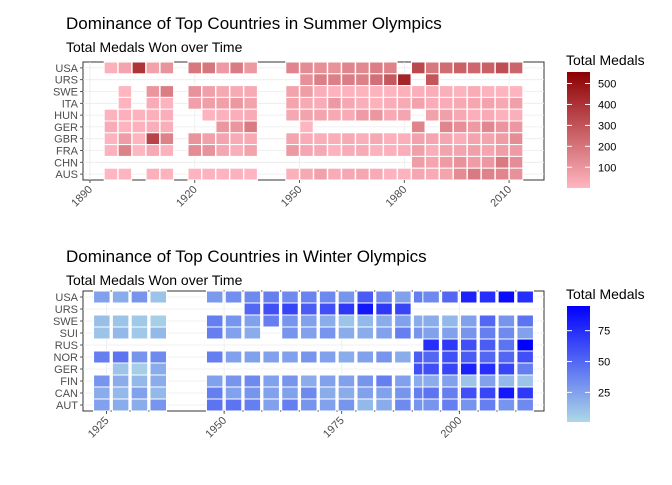  I want to click on x-tick-label: 2010, so click(501, 197).